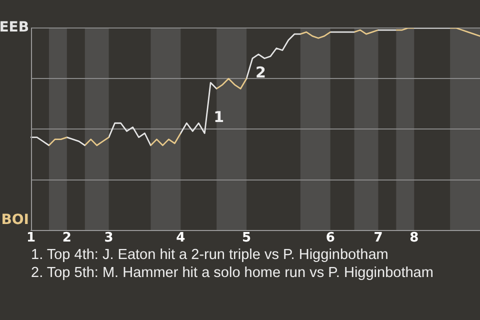 The width and height of the screenshot is (480, 320). I want to click on x-tick-label: 5, so click(247, 238).